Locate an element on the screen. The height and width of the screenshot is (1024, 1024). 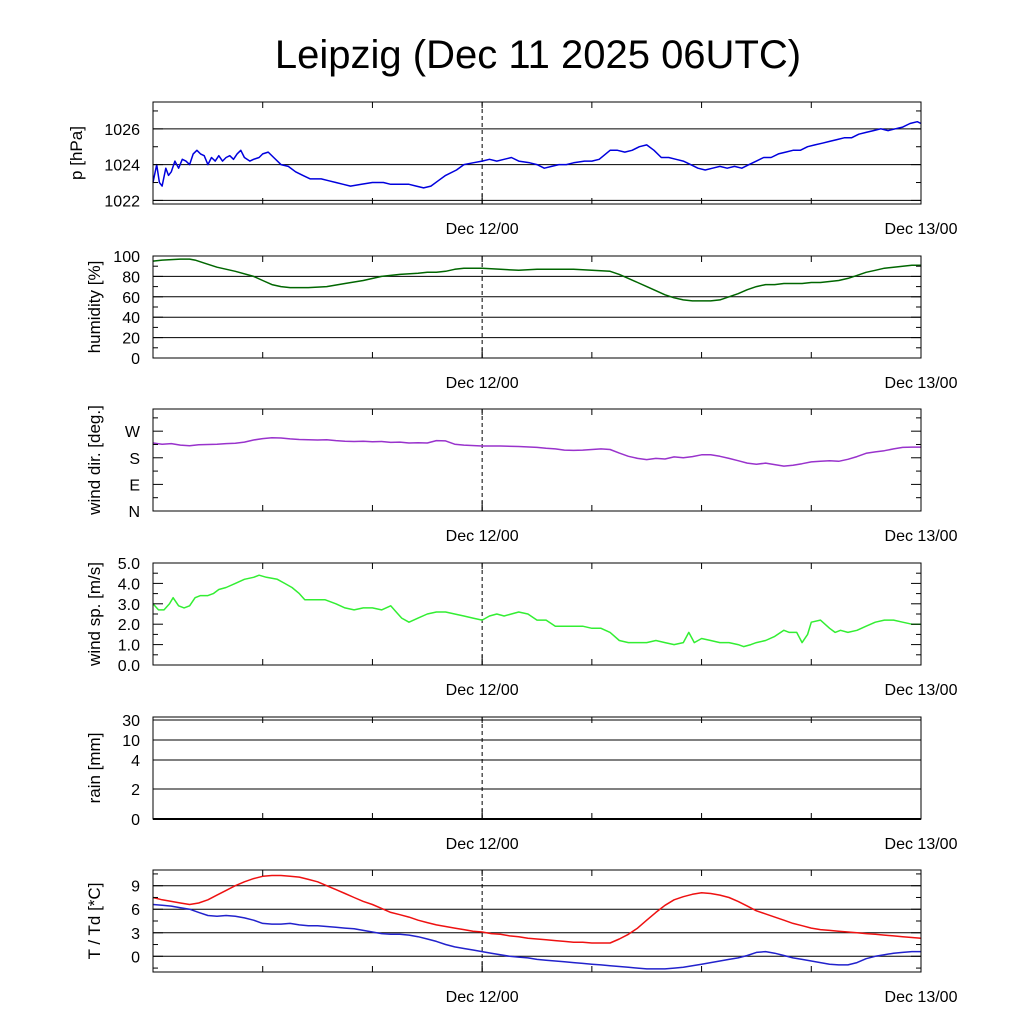
wind_direction-y-tick-label: S is located at coordinates (134, 459).